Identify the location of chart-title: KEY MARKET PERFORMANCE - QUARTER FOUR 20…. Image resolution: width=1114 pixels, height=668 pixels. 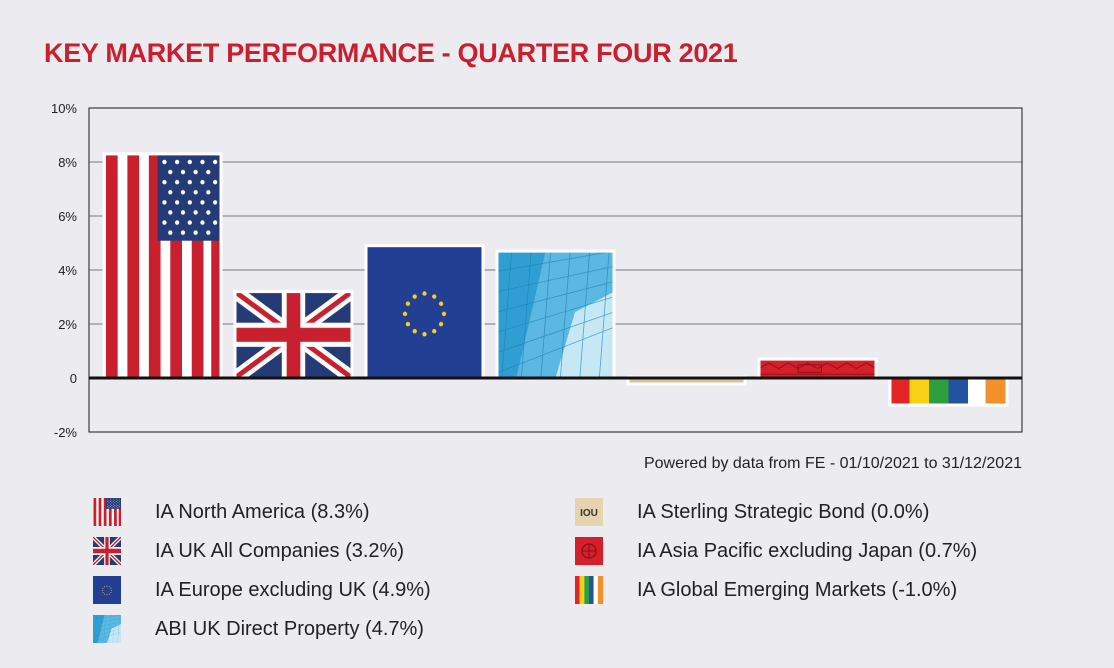
(391, 53).